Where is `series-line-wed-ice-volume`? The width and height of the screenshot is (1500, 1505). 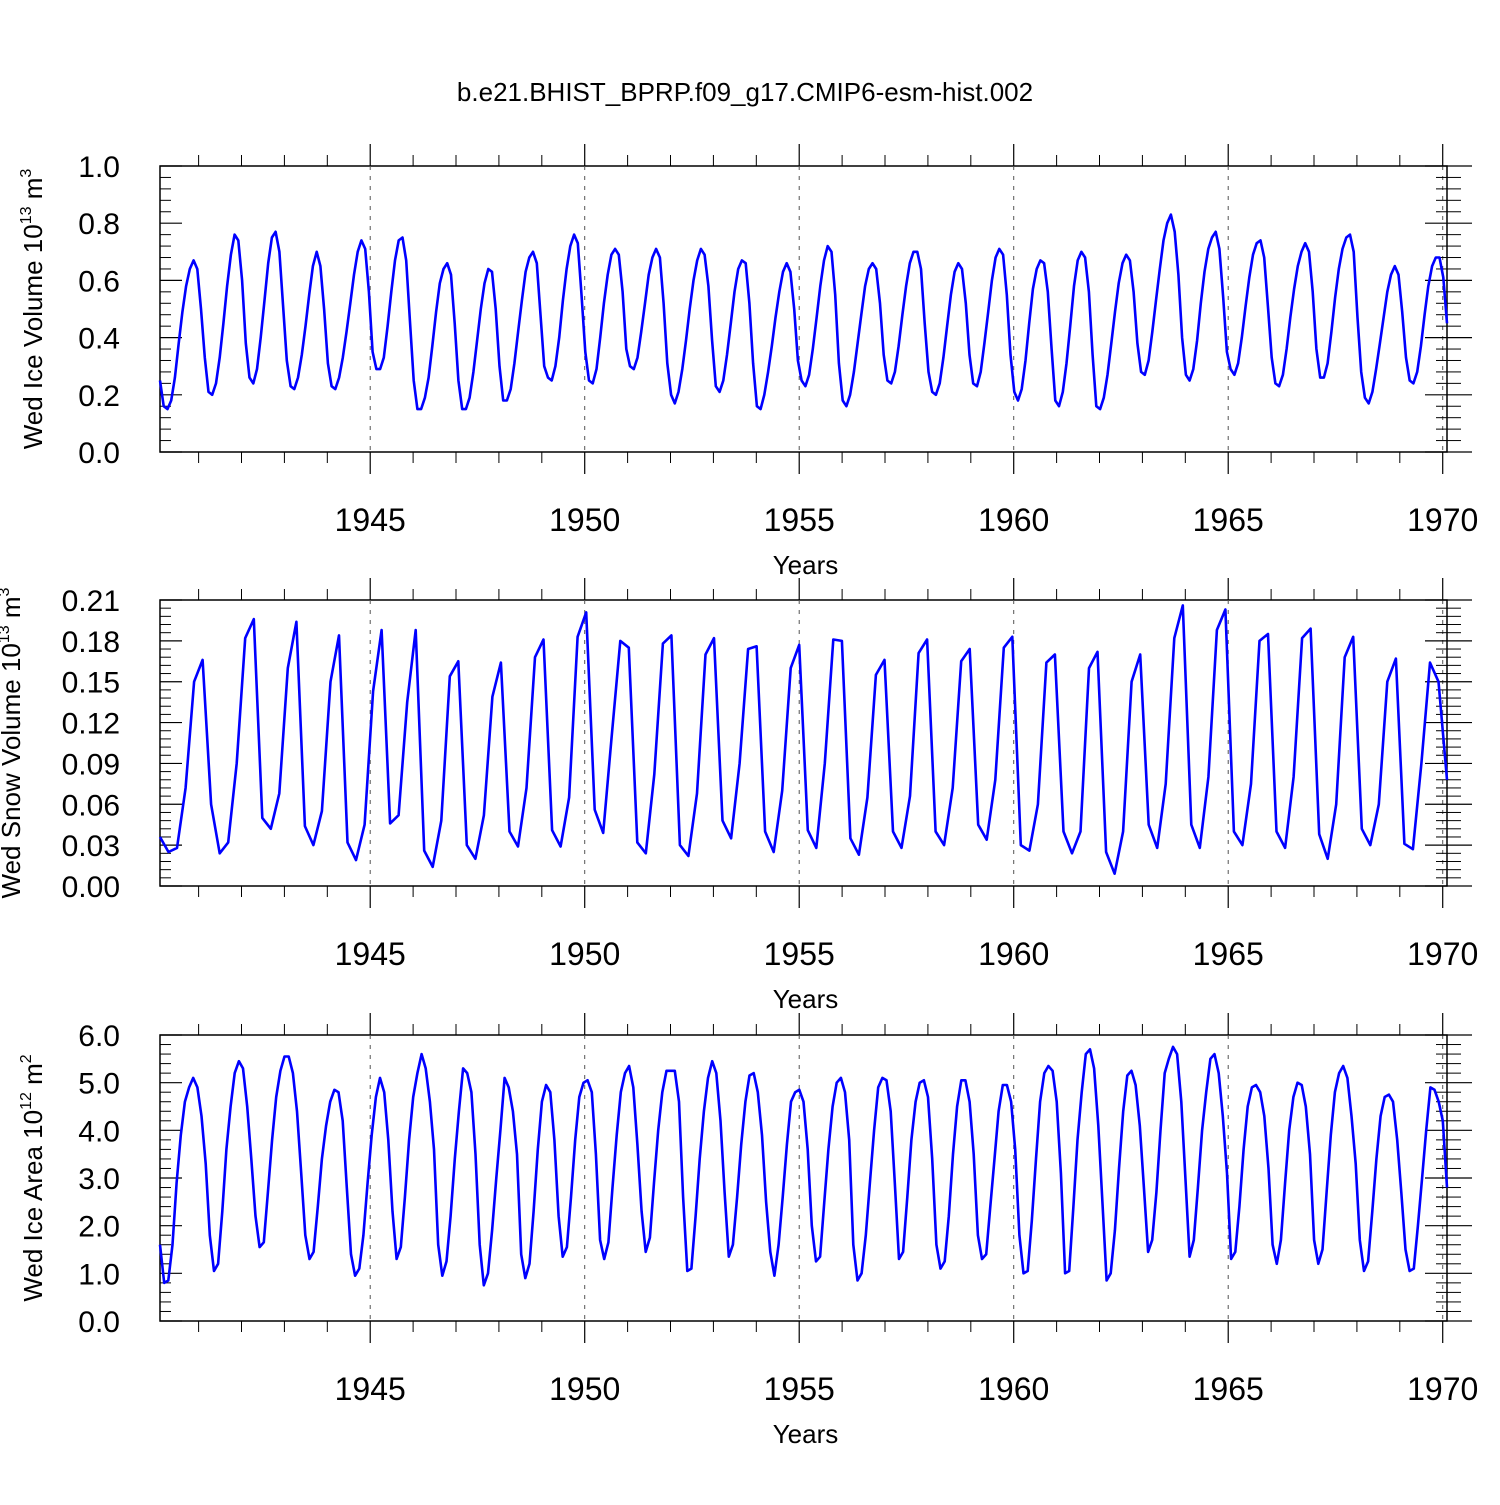 series-line-wed-ice-volume is located at coordinates (803, 312).